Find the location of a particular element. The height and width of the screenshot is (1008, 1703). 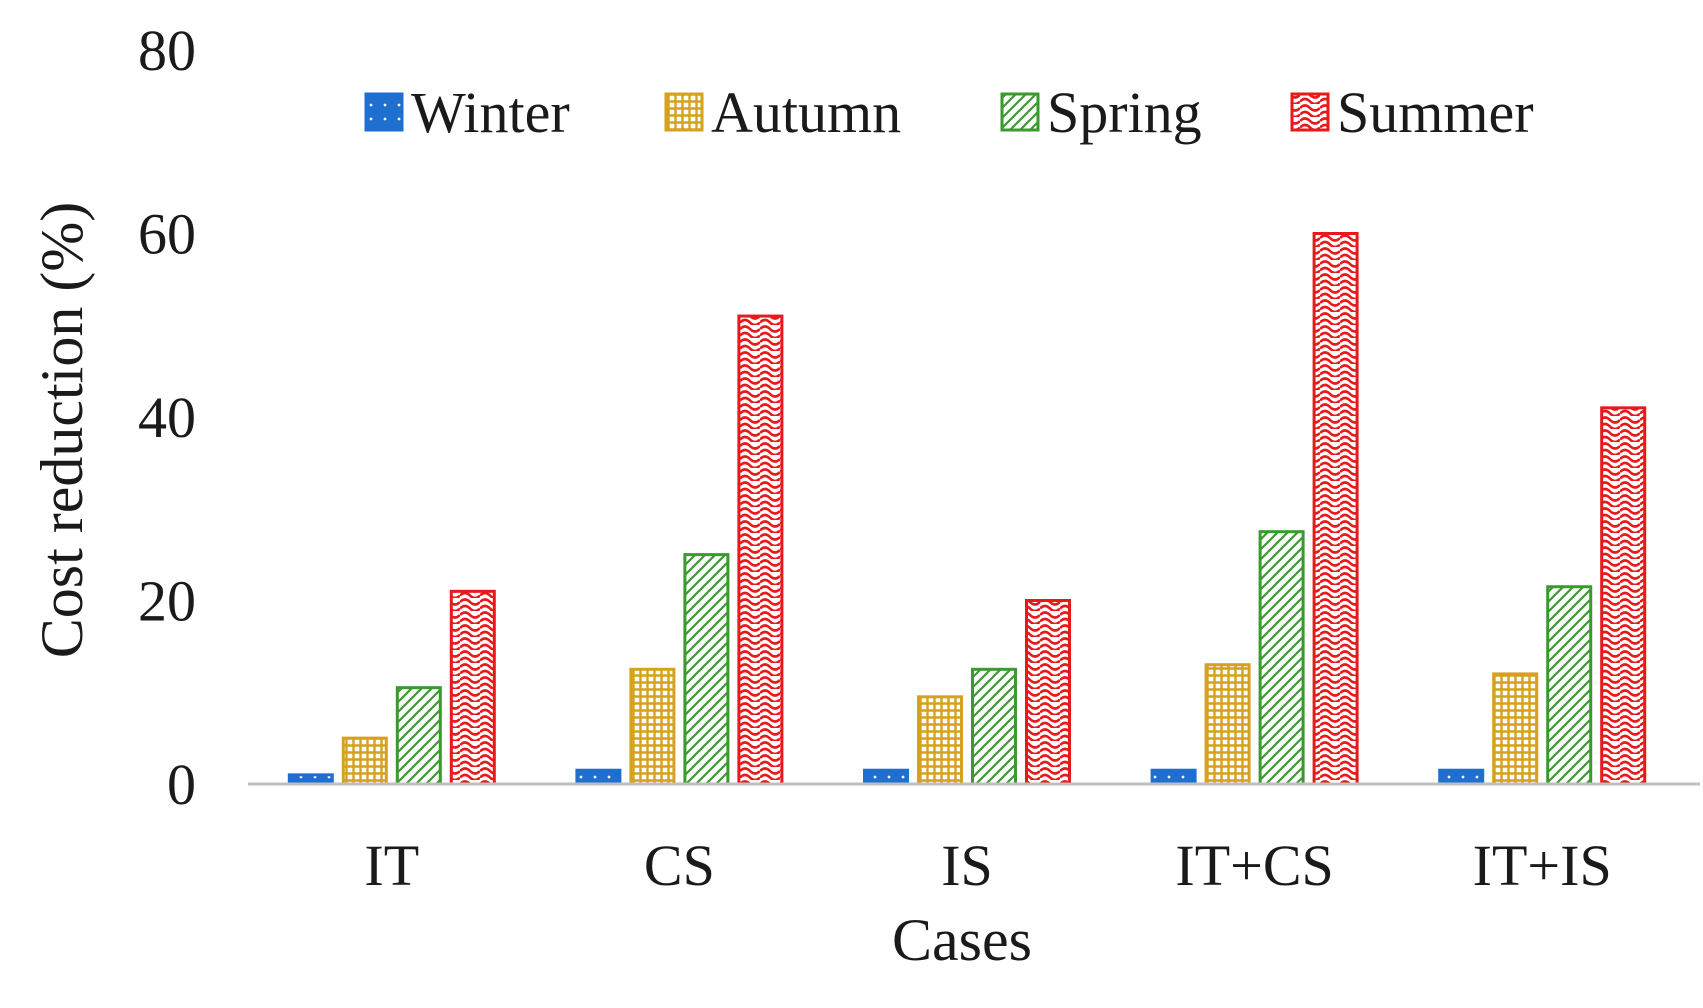

x-tick-label: IT+CS is located at coordinates (1254, 865).